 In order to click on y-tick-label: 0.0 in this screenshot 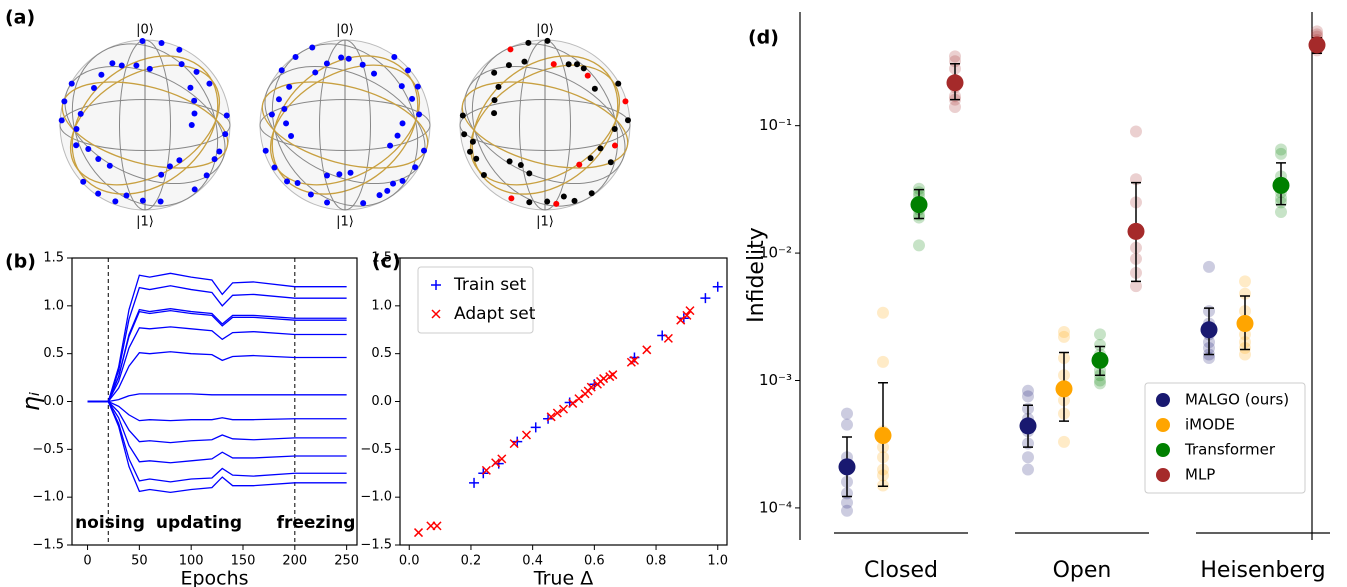, I will do `click(53, 401)`.